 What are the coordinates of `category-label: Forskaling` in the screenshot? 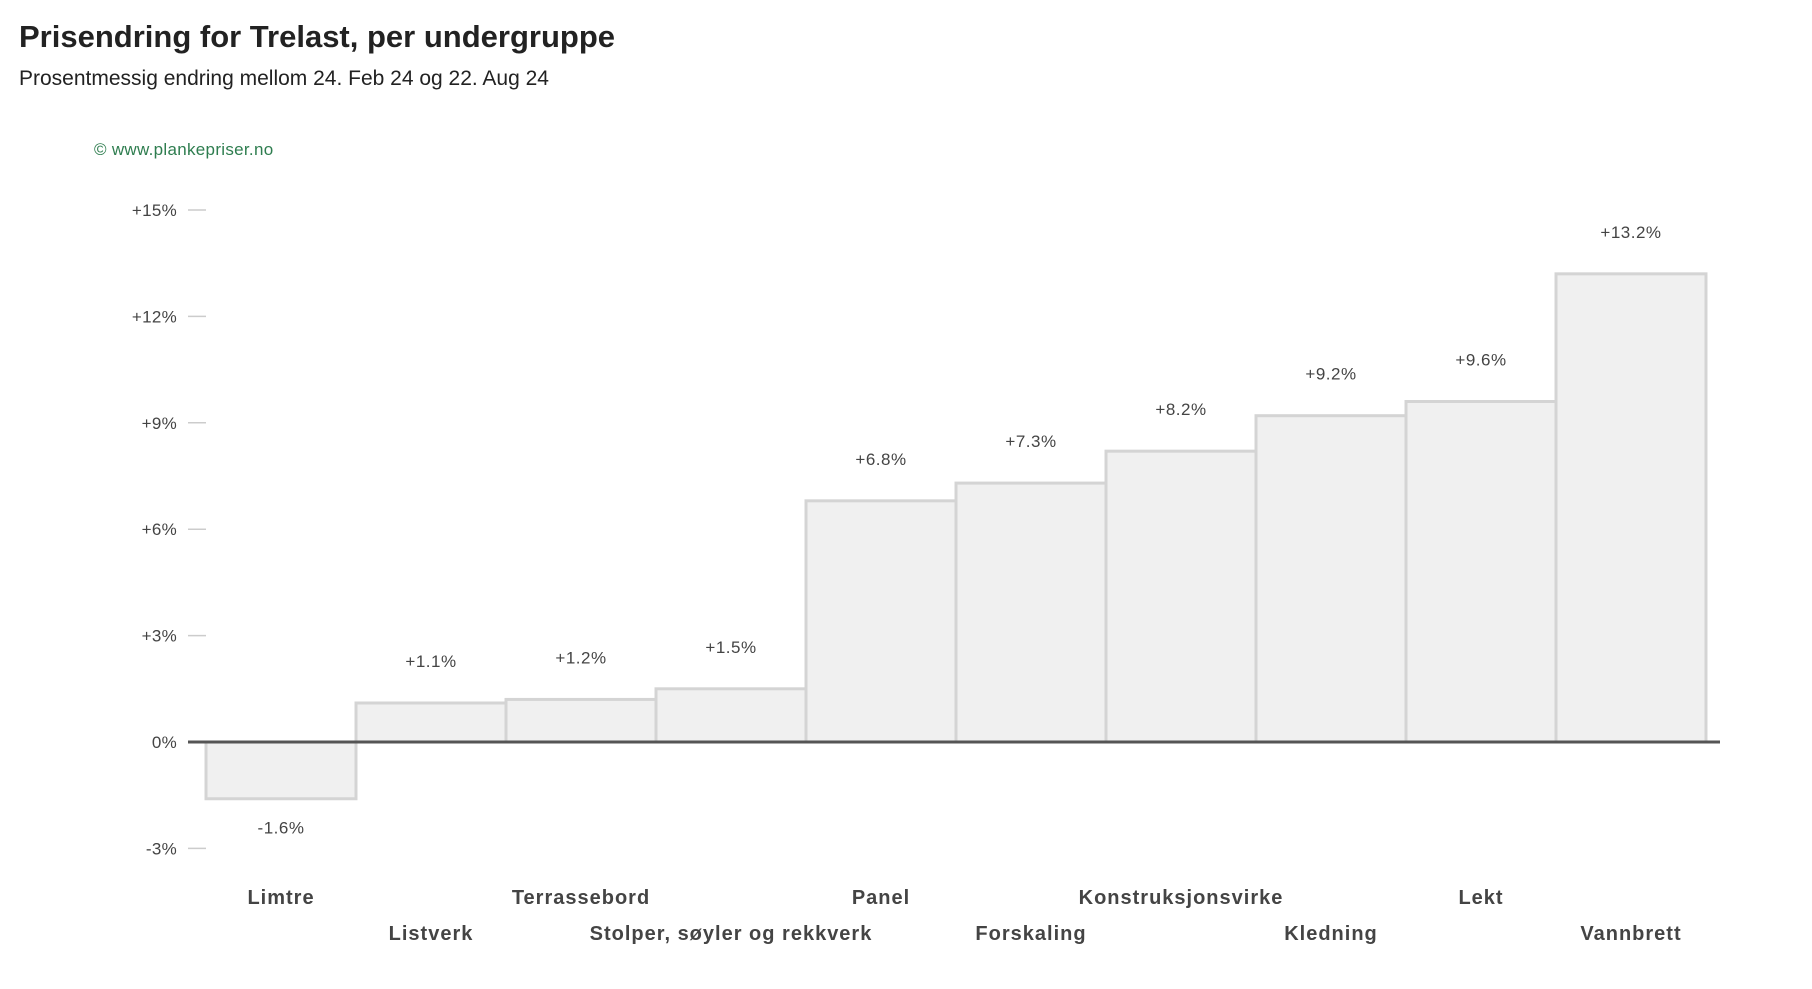 It's located at (1030, 934).